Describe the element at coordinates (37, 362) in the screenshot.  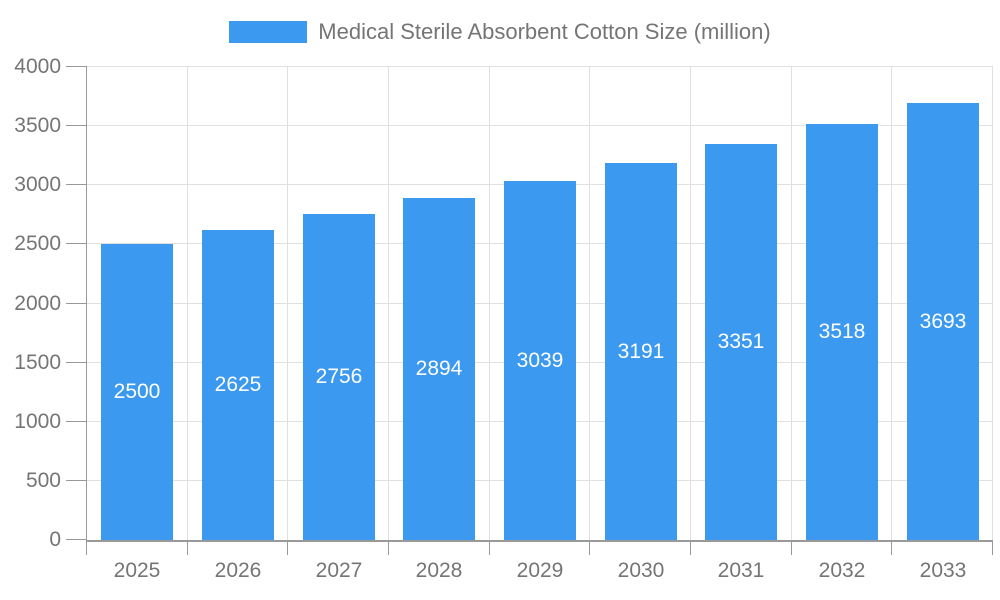
I see `y-axis-label: 1500` at that location.